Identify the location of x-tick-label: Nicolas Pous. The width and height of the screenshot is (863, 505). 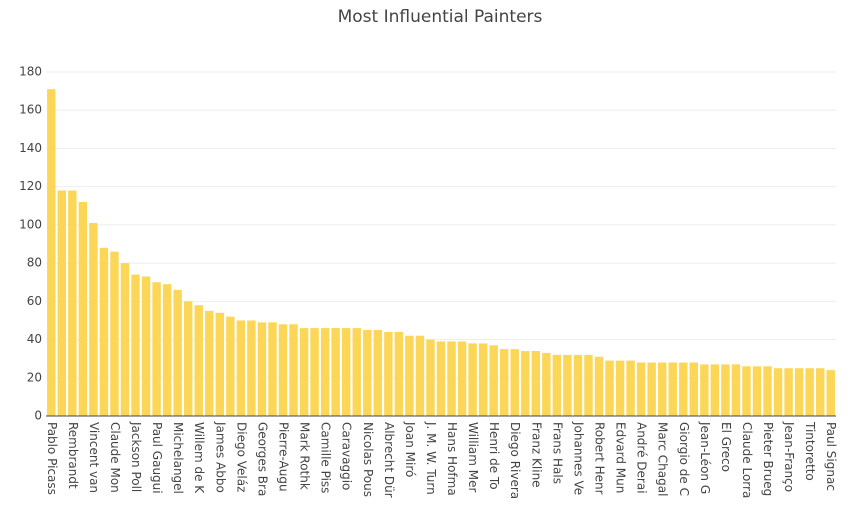
(368, 459).